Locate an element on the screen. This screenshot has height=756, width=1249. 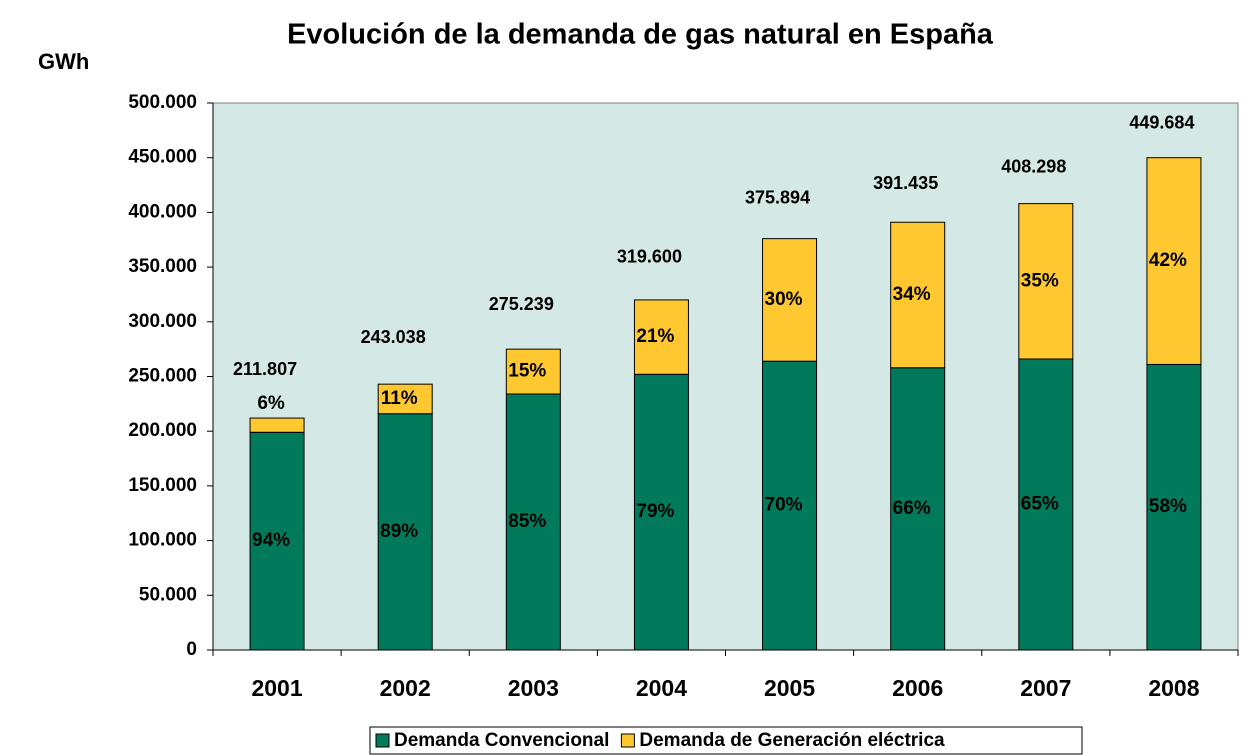
share-label: 42% is located at coordinates (1168, 260).